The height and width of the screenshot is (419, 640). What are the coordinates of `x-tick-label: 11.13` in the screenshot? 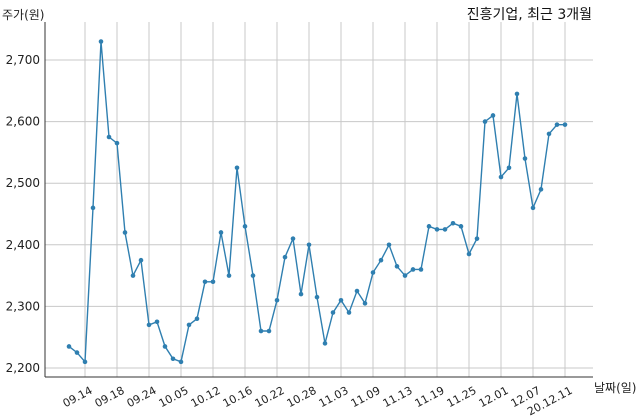 It's located at (398, 397).